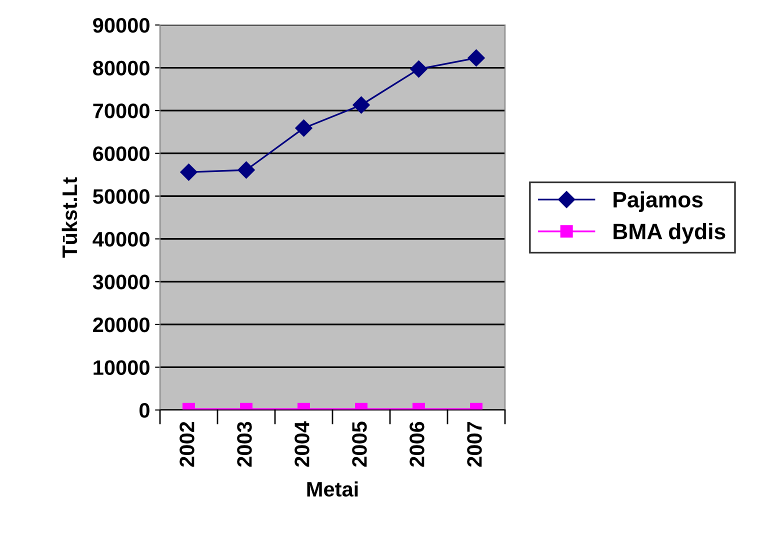  I want to click on x-tick-label: 2003, so click(244, 444).